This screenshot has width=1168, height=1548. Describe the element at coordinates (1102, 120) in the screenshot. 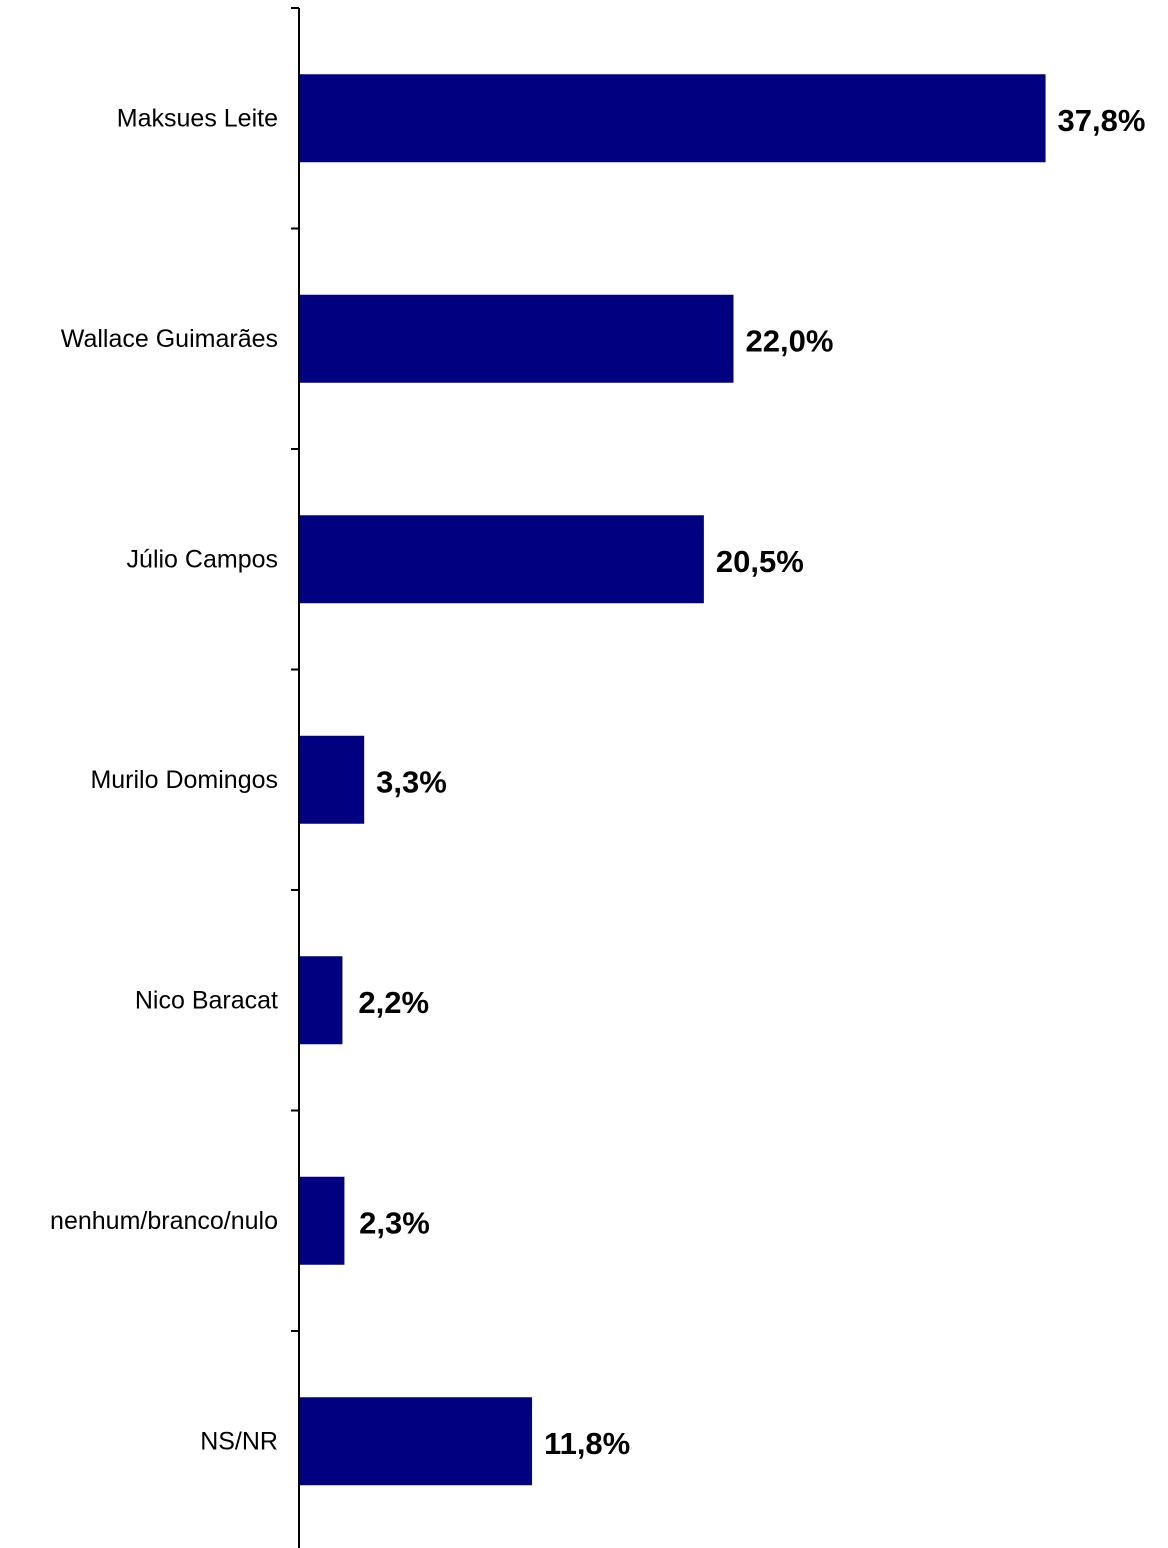

I see `value-label-1: 37,8%` at that location.